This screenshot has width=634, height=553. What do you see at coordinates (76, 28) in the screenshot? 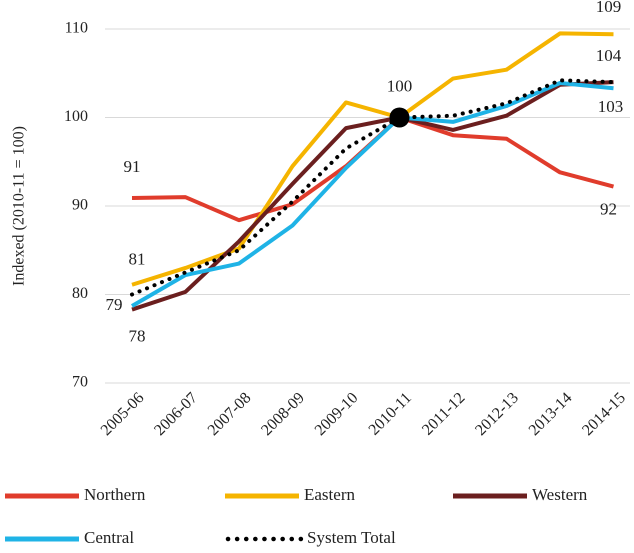
I see `y-tick-label: 110` at bounding box center [76, 28].